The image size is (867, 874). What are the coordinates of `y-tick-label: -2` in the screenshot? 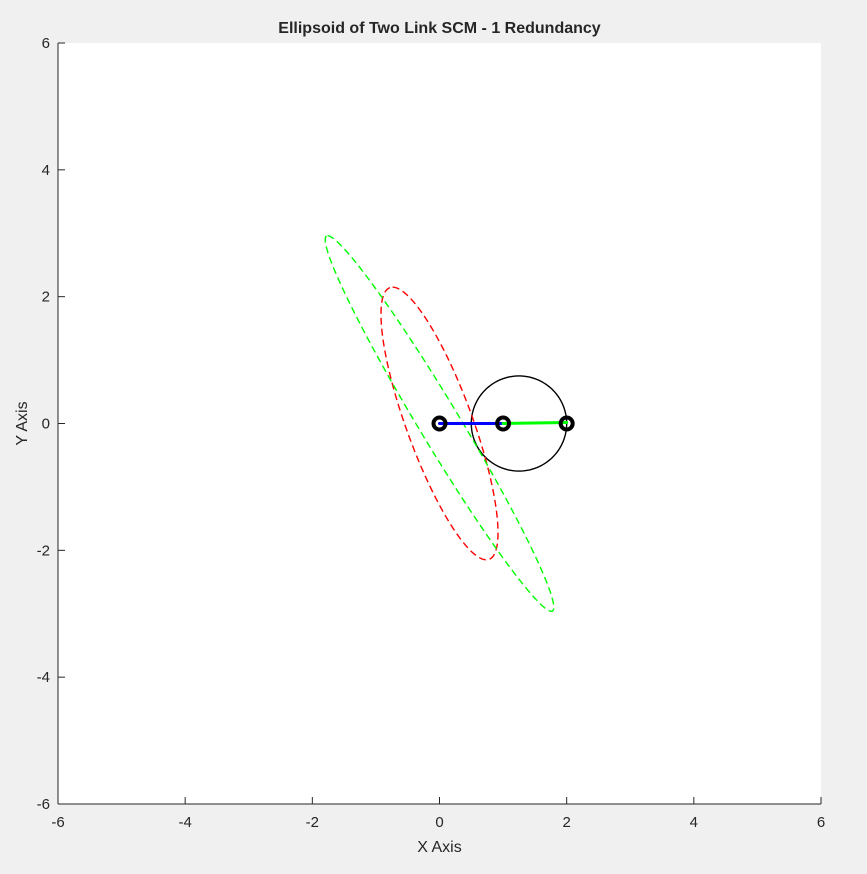 It's located at (43, 550).